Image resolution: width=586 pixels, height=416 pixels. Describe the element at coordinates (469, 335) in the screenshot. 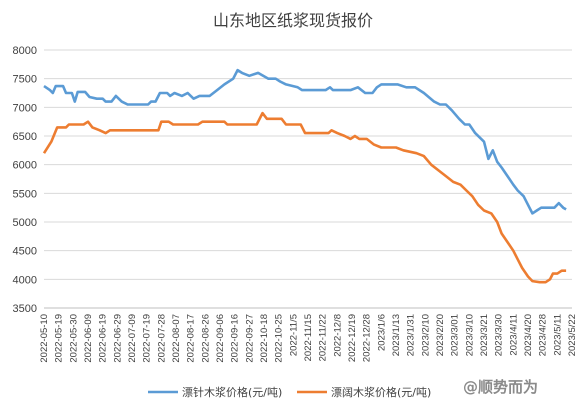

I see `x-tick-label: 2023/3/10` at that location.